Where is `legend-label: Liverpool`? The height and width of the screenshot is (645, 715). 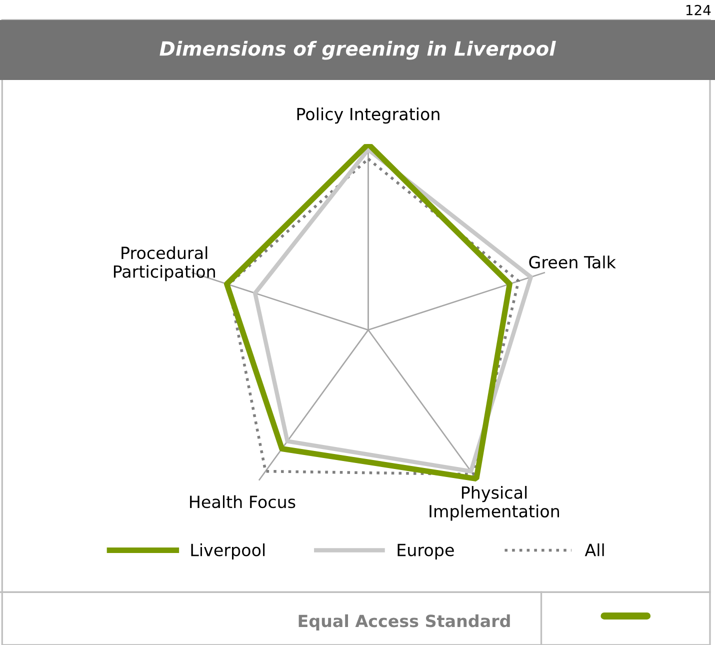 legend-label: Liverpool is located at coordinates (228, 551).